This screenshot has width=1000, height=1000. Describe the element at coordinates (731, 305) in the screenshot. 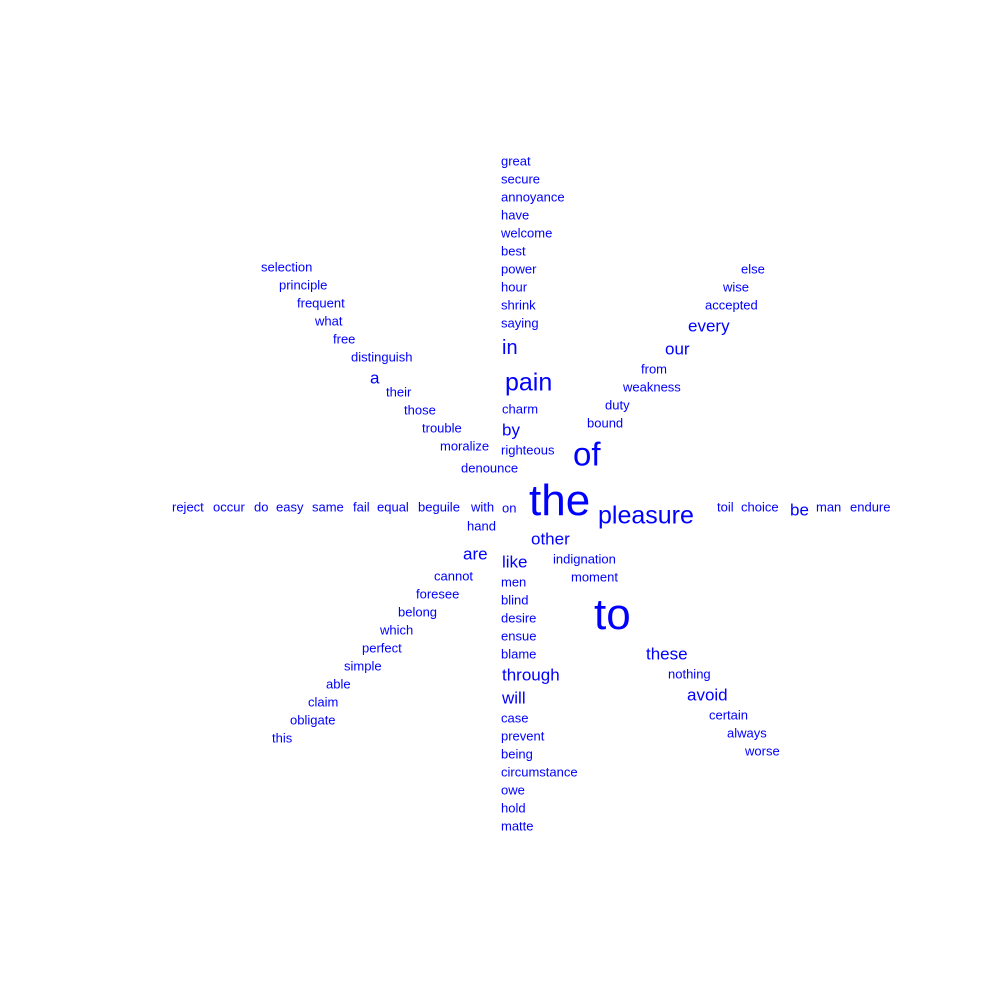

I see `word: accepted` at that location.